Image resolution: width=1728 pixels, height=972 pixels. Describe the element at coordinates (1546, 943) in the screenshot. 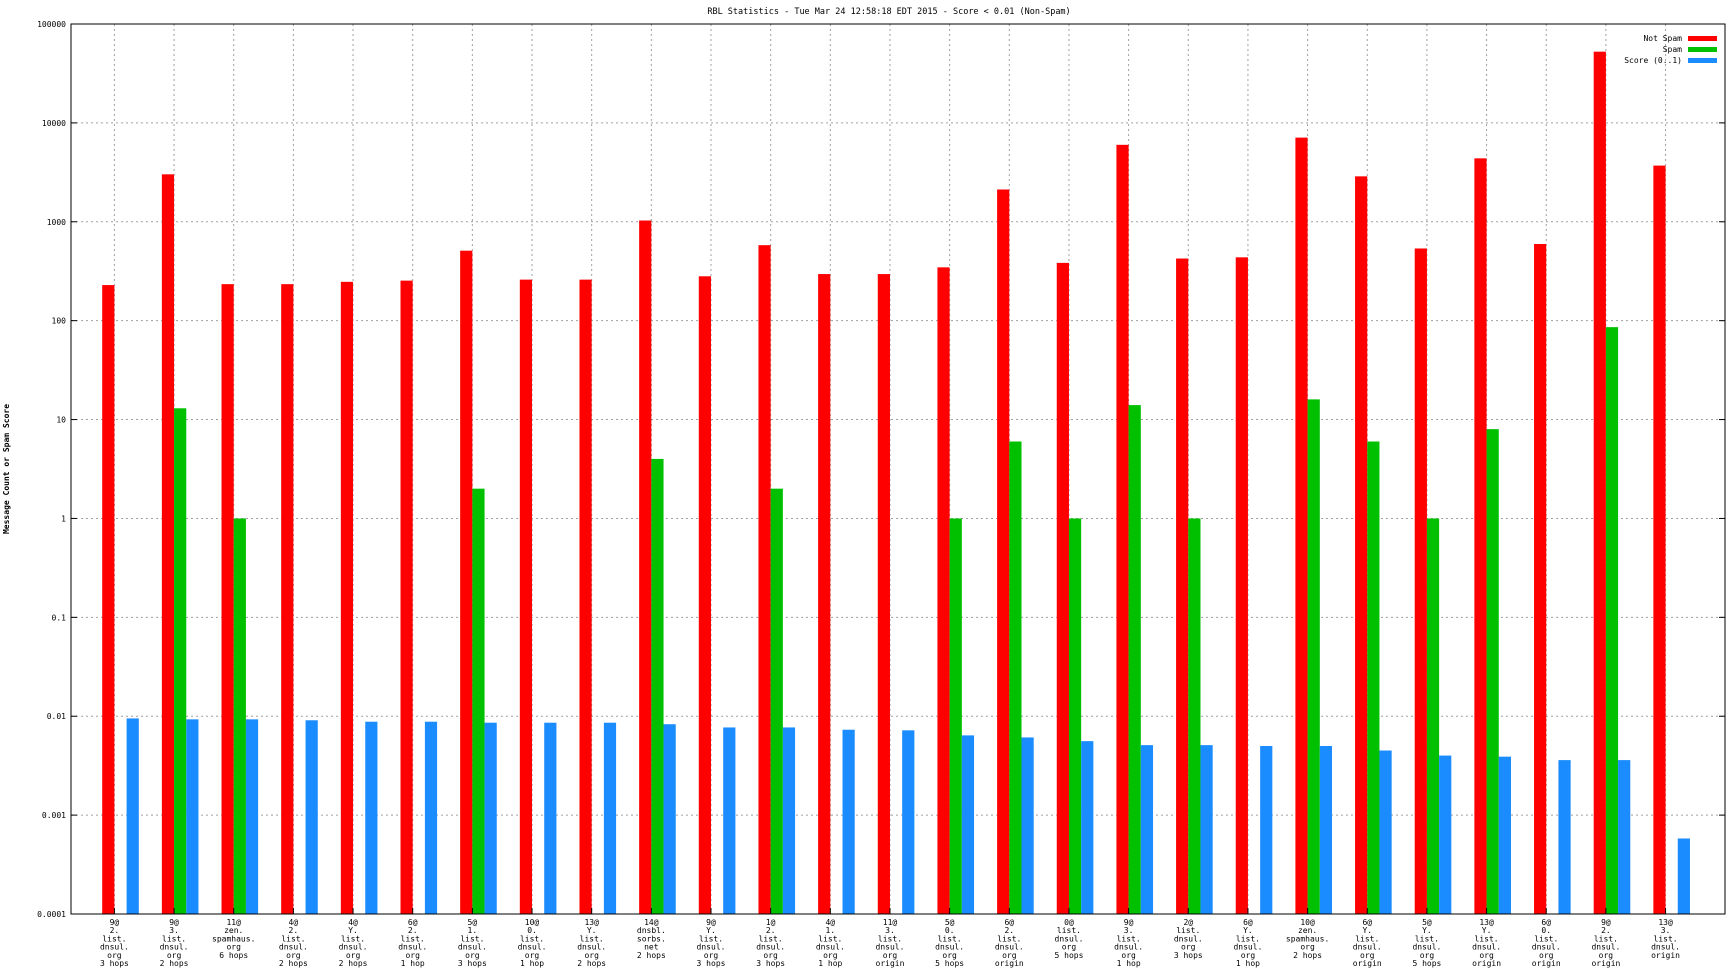

I see `x-tick-label: 6@ 0. list. dnsul. org origin` at that location.